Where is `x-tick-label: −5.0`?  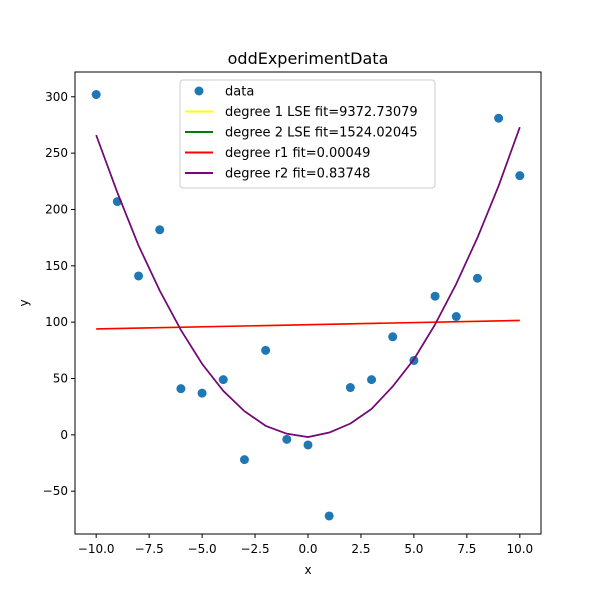 x-tick-label: −5.0 is located at coordinates (202, 549).